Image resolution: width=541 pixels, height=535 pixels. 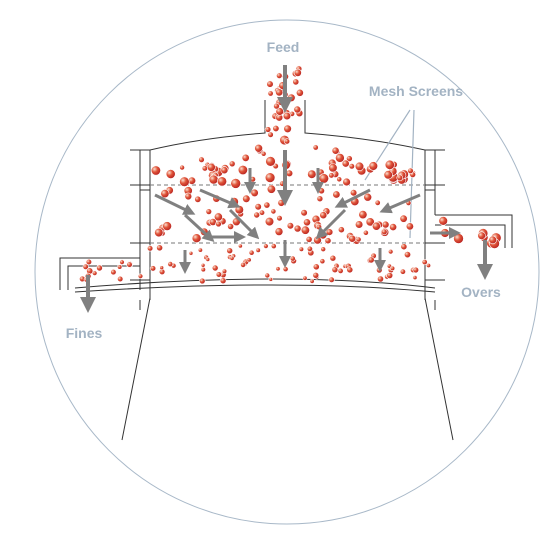 What do you see at coordinates (481, 292) in the screenshot?
I see `overs-label: Overs` at bounding box center [481, 292].